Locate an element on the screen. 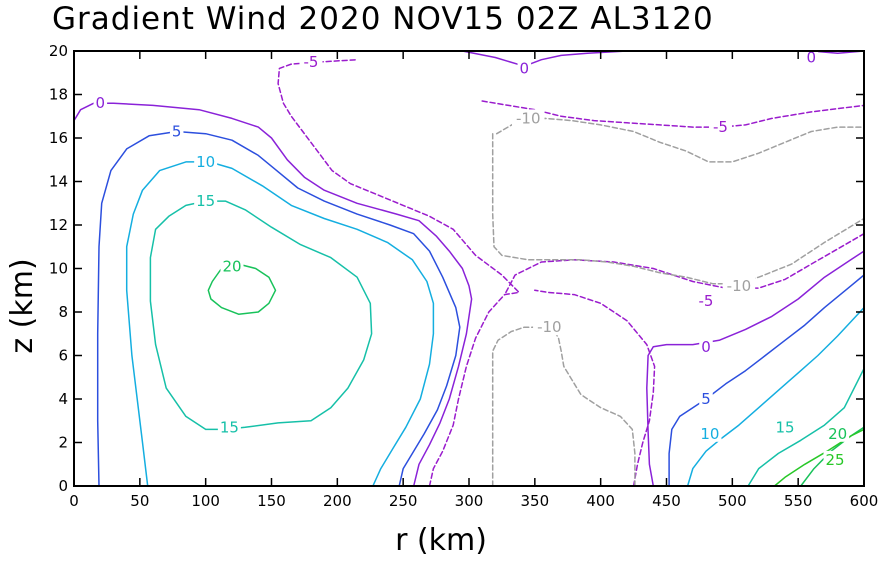  y-axis-label: z (km) is located at coordinates (22, 305).